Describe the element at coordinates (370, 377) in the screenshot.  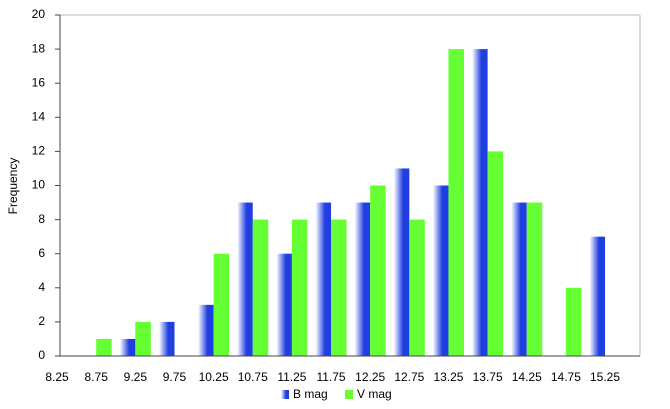
I see `x-tick-label: 12.25` at that location.